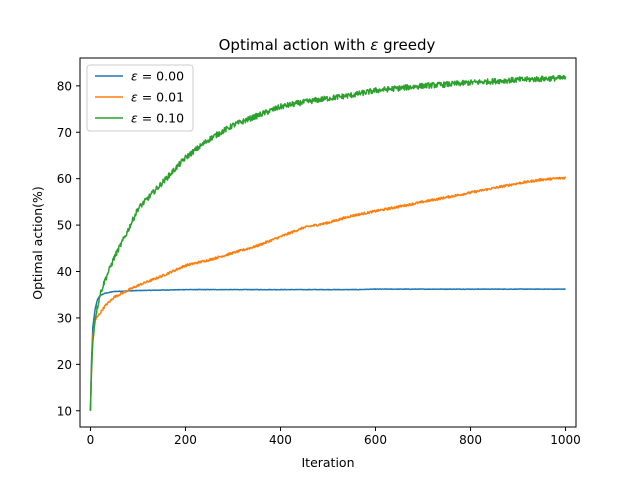 This screenshot has height=480, width=640. What do you see at coordinates (327, 45) in the screenshot?
I see `chart-title: Optimal action with ε greedy` at bounding box center [327, 45].